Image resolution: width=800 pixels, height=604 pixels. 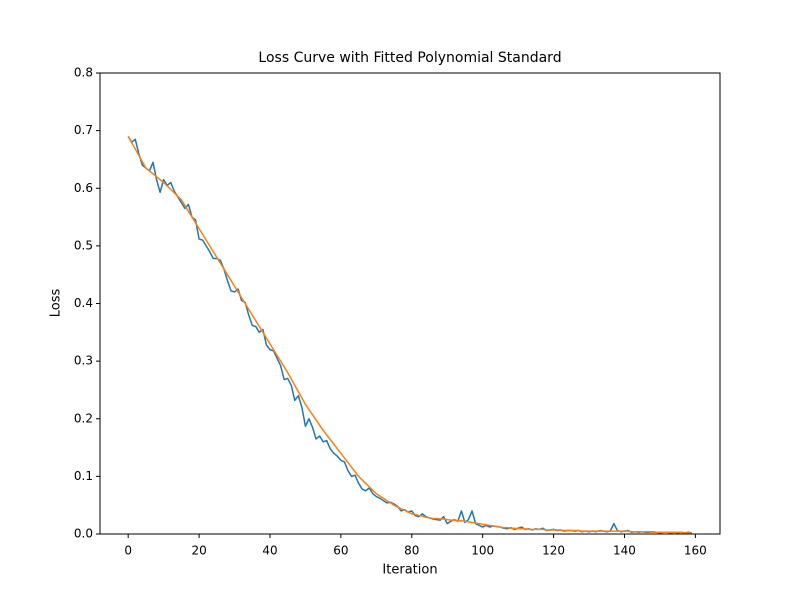 What do you see at coordinates (56, 303) in the screenshot?
I see `y-axis-label: Loss` at bounding box center [56, 303].